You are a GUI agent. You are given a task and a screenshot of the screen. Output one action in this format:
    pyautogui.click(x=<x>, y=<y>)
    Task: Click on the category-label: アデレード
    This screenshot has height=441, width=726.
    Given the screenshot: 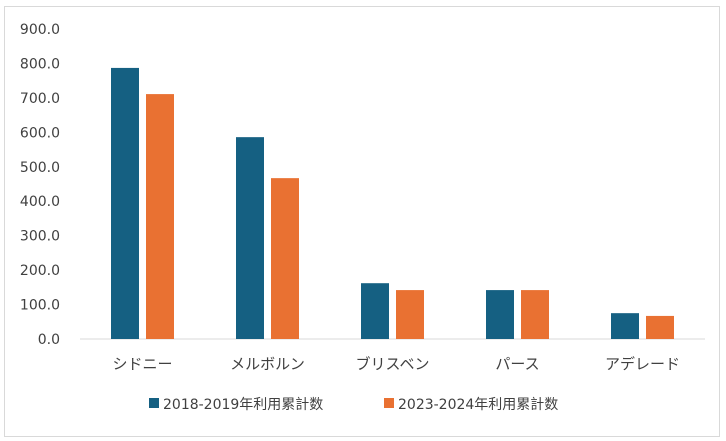 What is the action you would take?
    pyautogui.click(x=642, y=364)
    